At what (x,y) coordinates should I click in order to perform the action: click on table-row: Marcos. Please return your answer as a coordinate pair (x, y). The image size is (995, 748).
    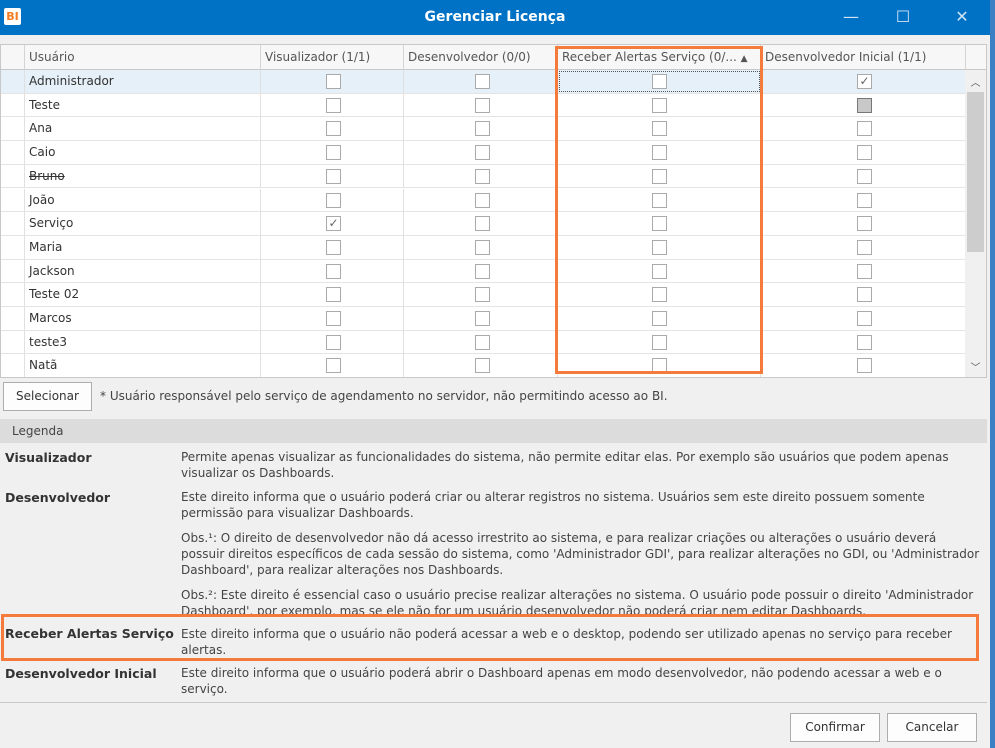
    Looking at the image, I should click on (483, 319).